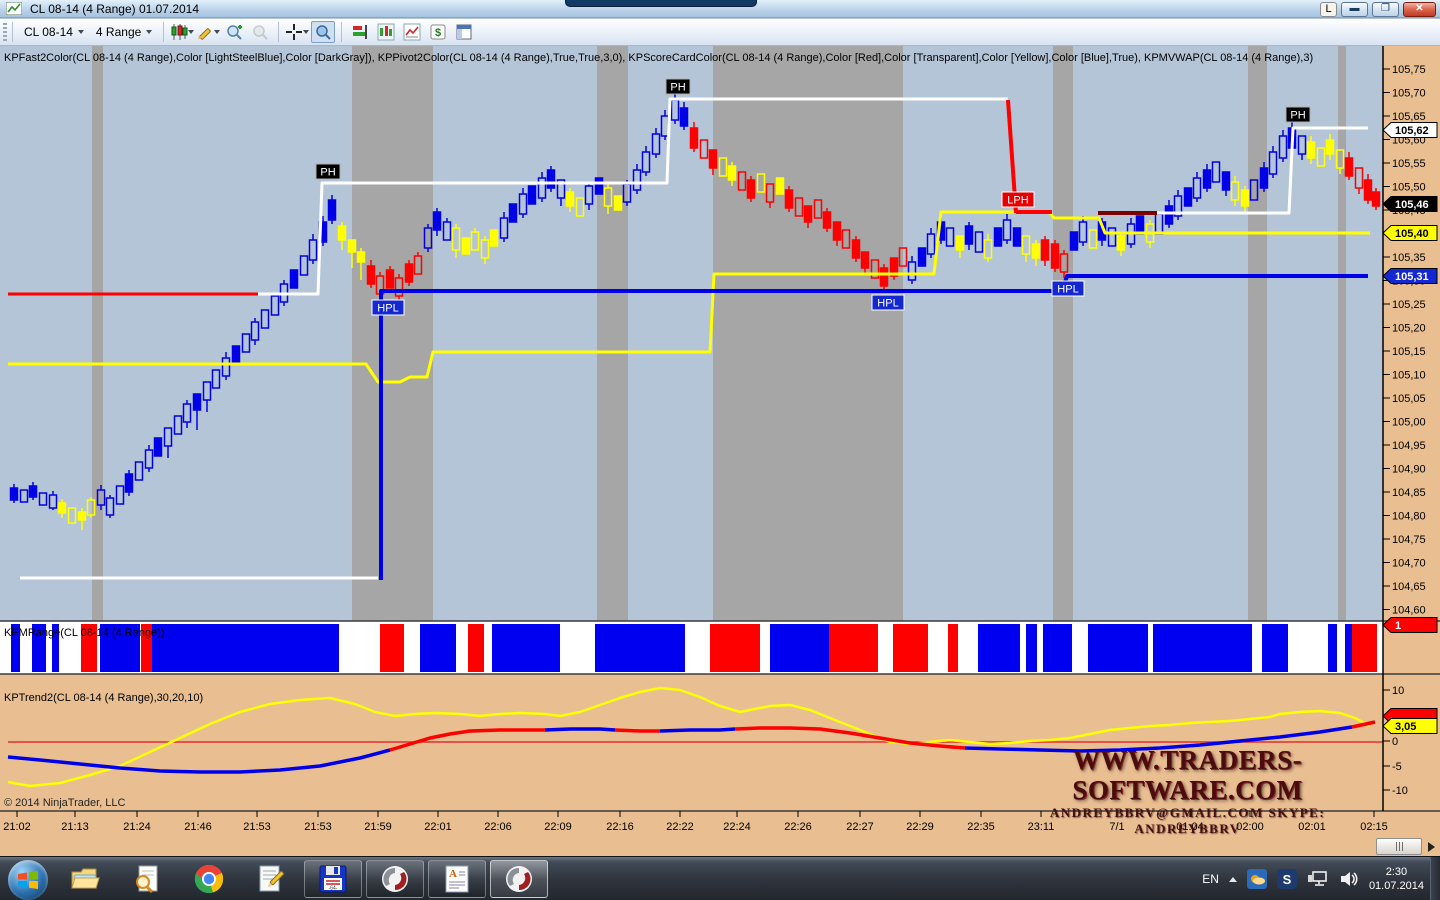 The width and height of the screenshot is (1440, 900). I want to click on title-bar: CL 08-14 (4 Range) 01.07.2014 L ▬ ❐ ✕, so click(720, 9).